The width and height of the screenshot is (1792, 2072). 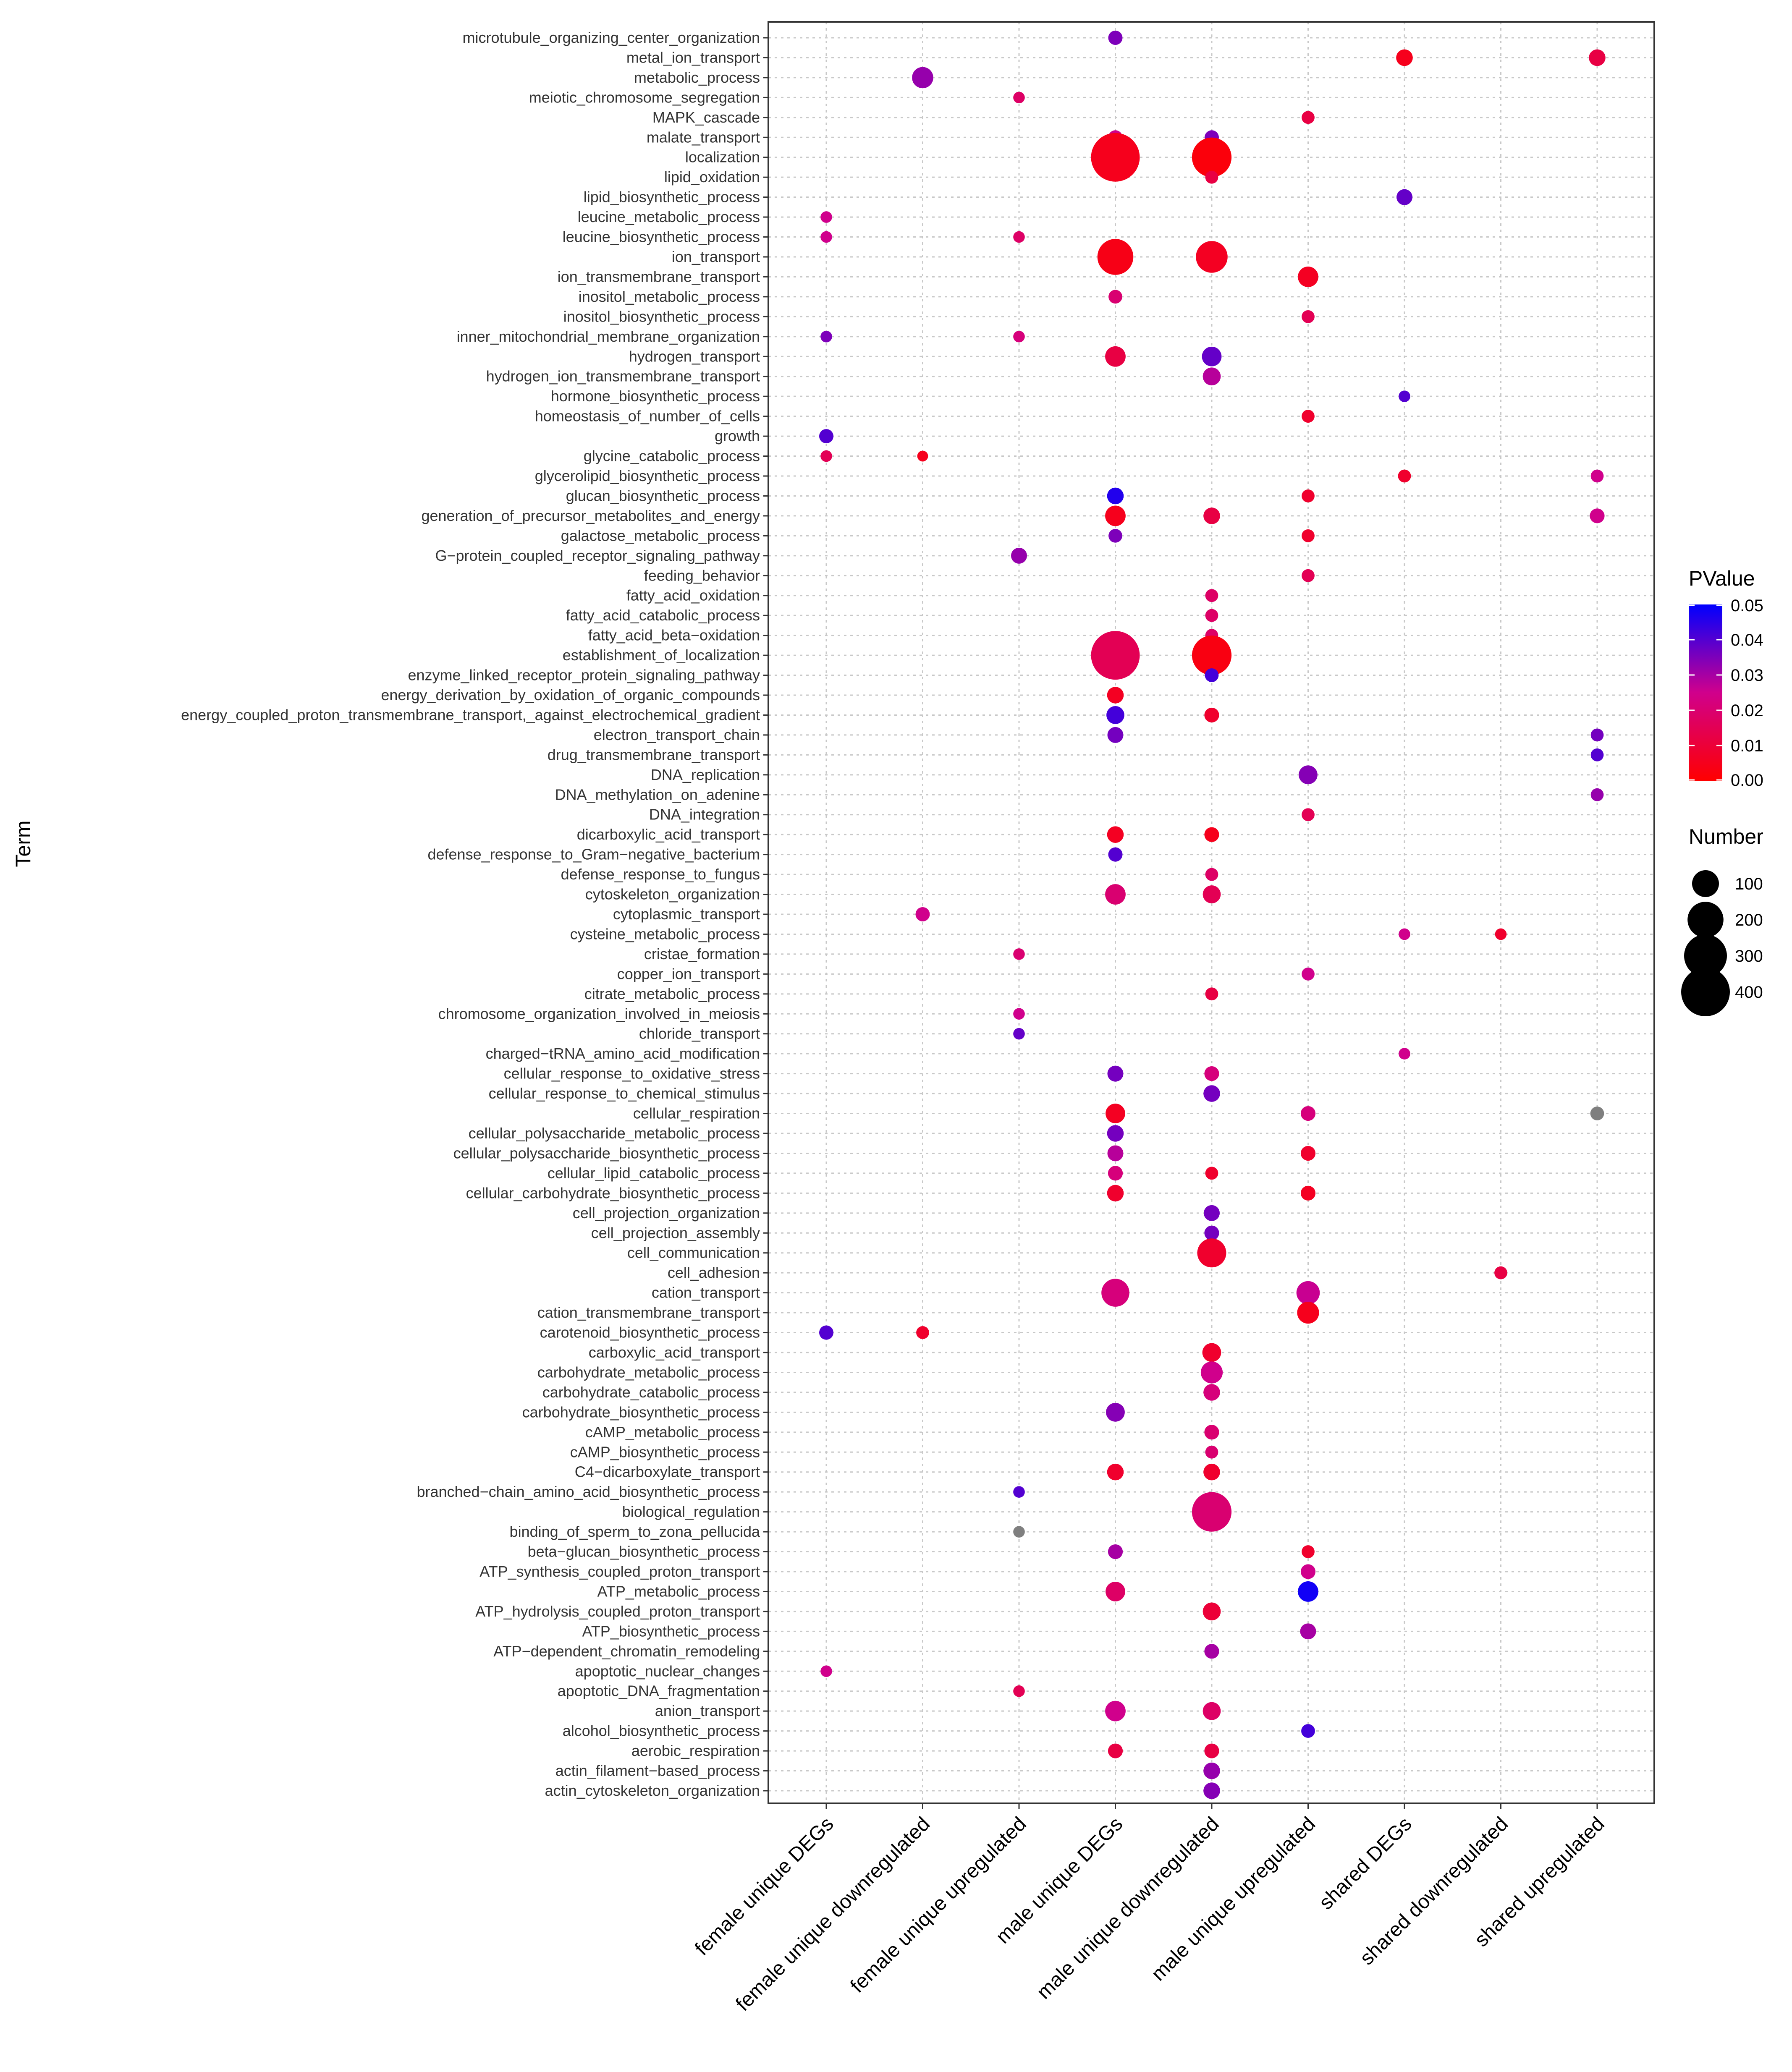 I want to click on point-dna-integration-male-unique-upregulated, so click(x=1308, y=814).